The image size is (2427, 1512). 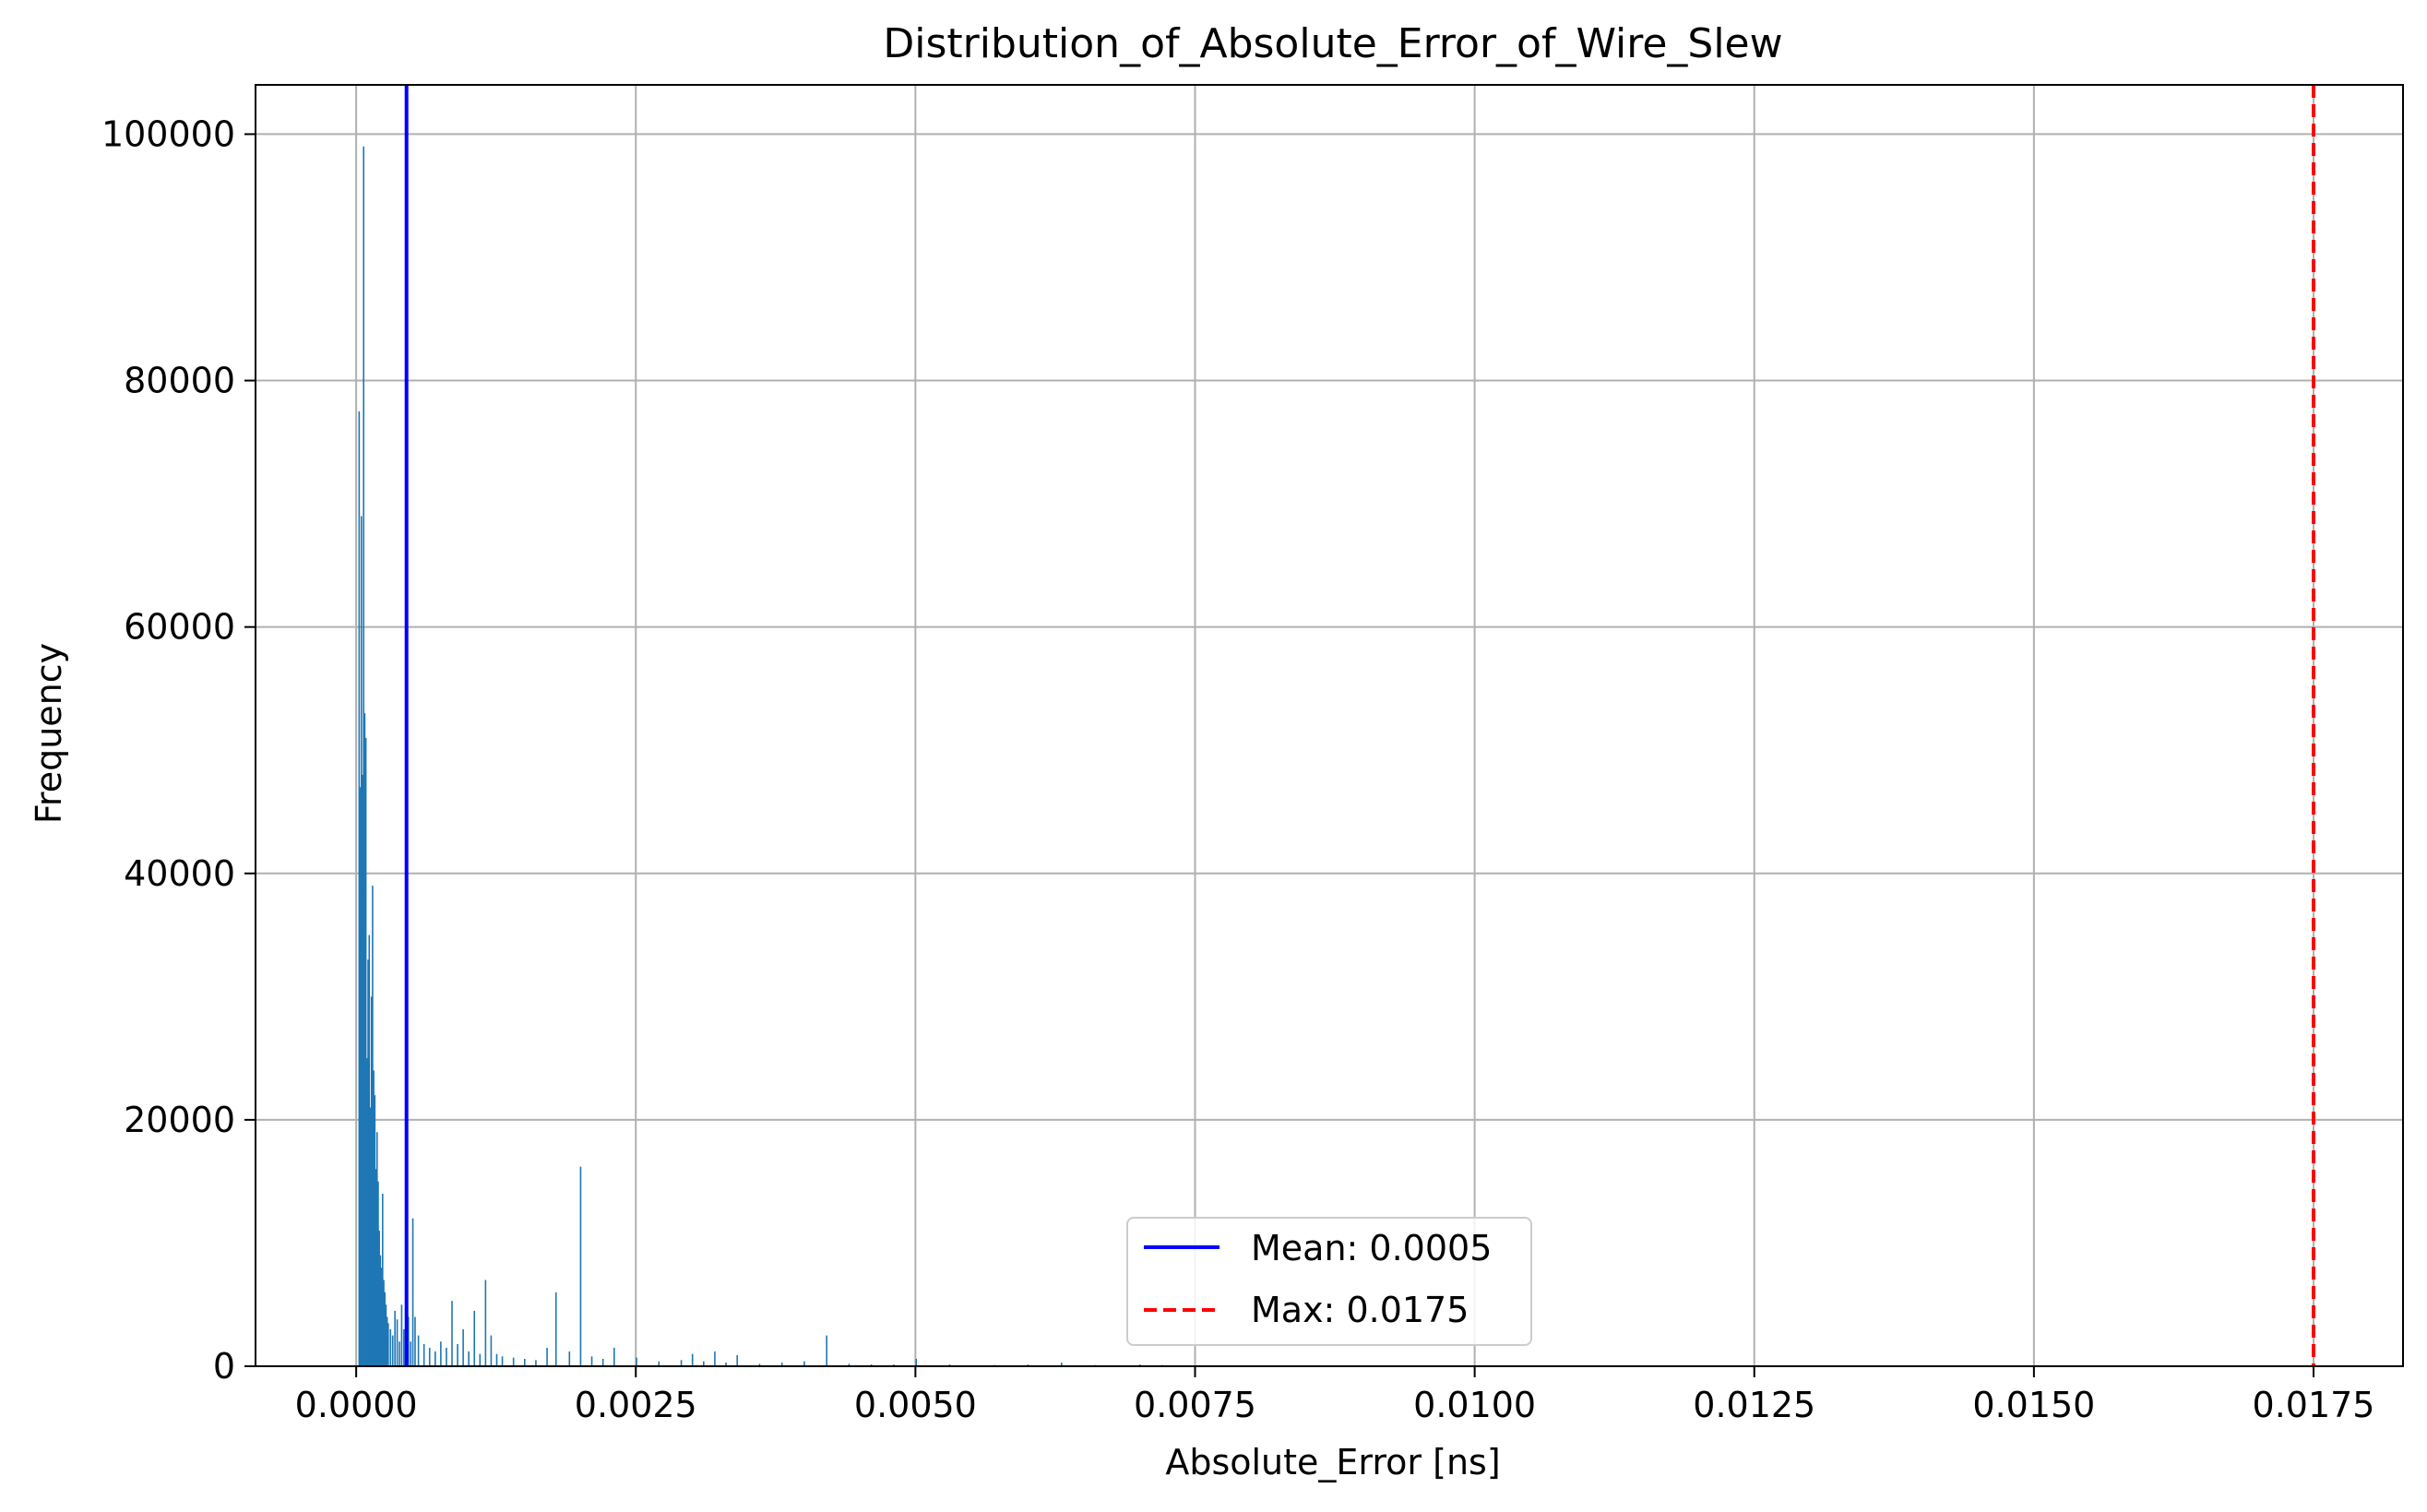 What do you see at coordinates (179, 627) in the screenshot?
I see `y-tick-label: 60000` at bounding box center [179, 627].